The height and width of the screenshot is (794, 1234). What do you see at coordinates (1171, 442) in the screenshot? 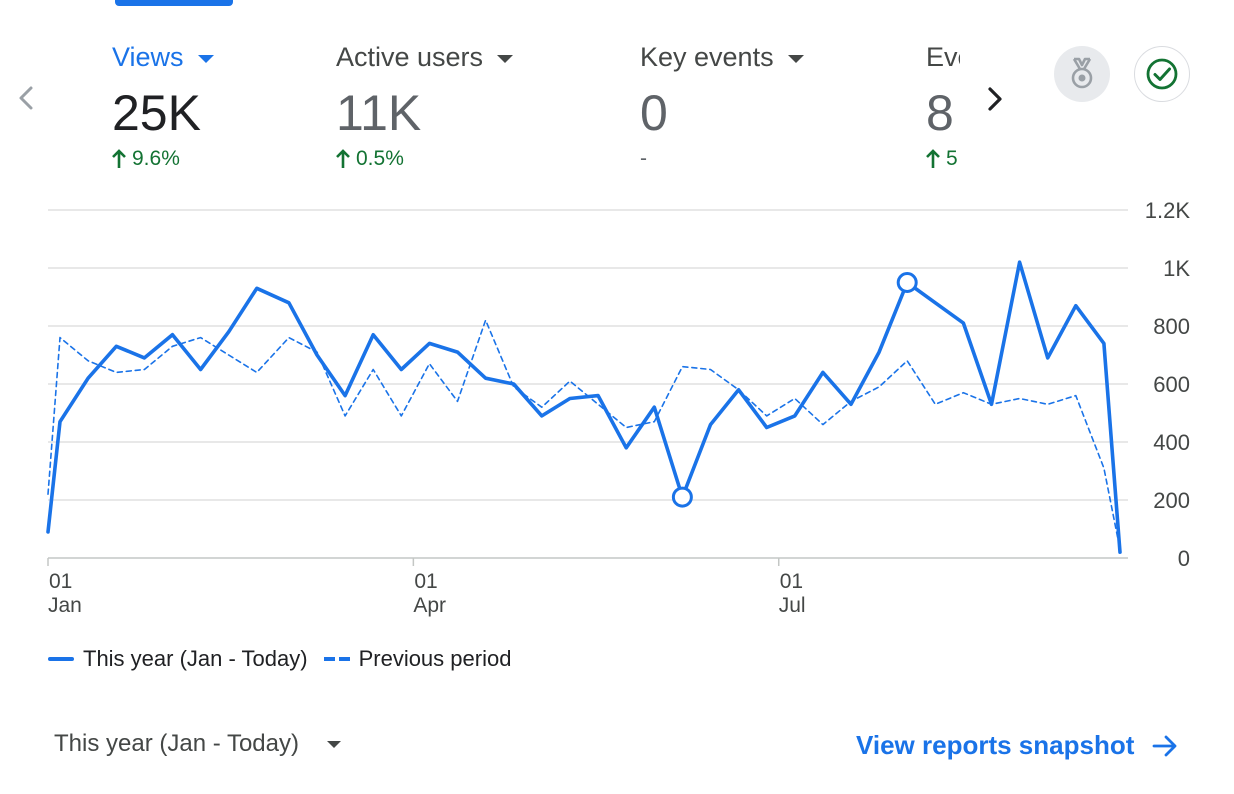
I see `y-tick-label: 400` at bounding box center [1171, 442].